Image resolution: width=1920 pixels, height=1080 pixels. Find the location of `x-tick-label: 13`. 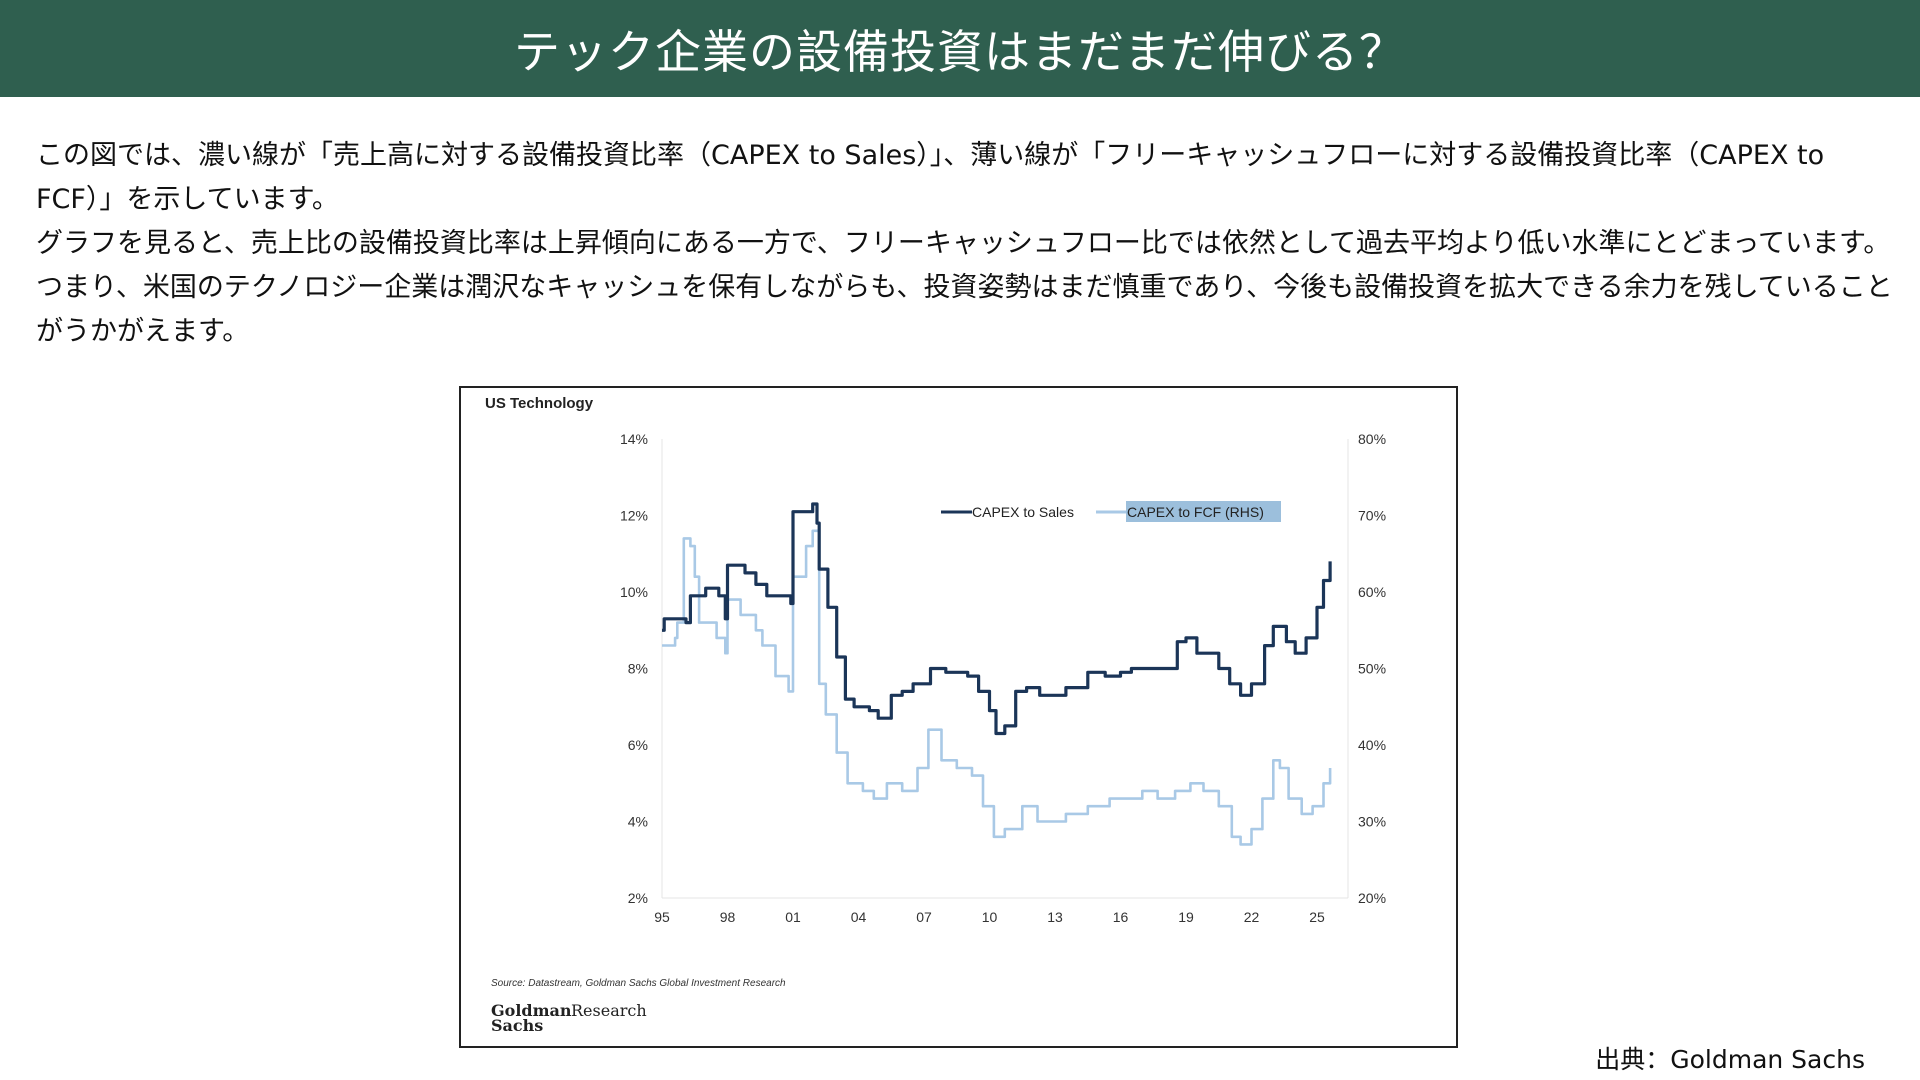

x-tick-label: 13 is located at coordinates (1055, 917).